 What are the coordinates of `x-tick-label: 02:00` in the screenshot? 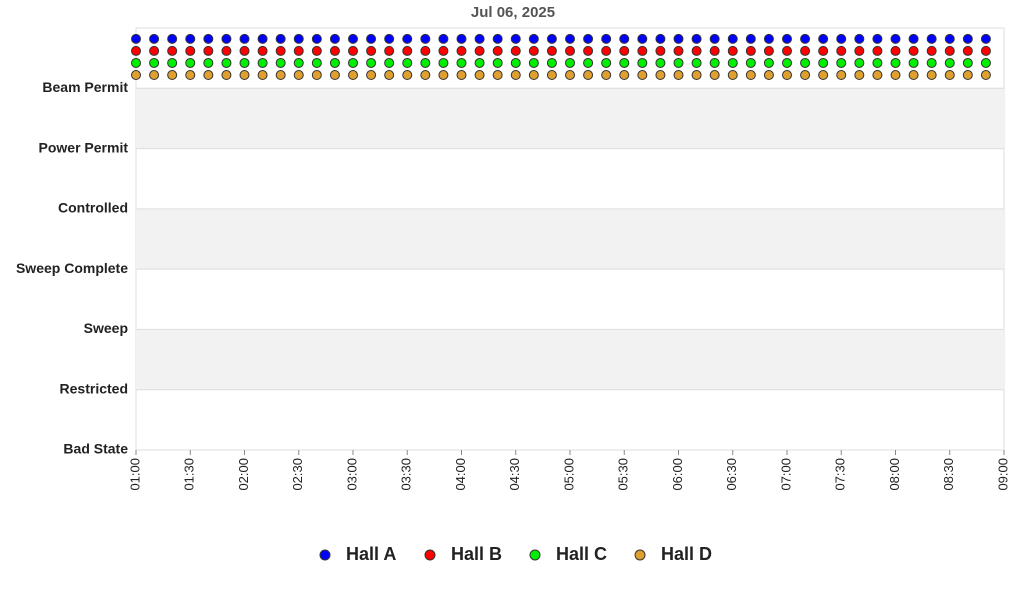 It's located at (243, 474).